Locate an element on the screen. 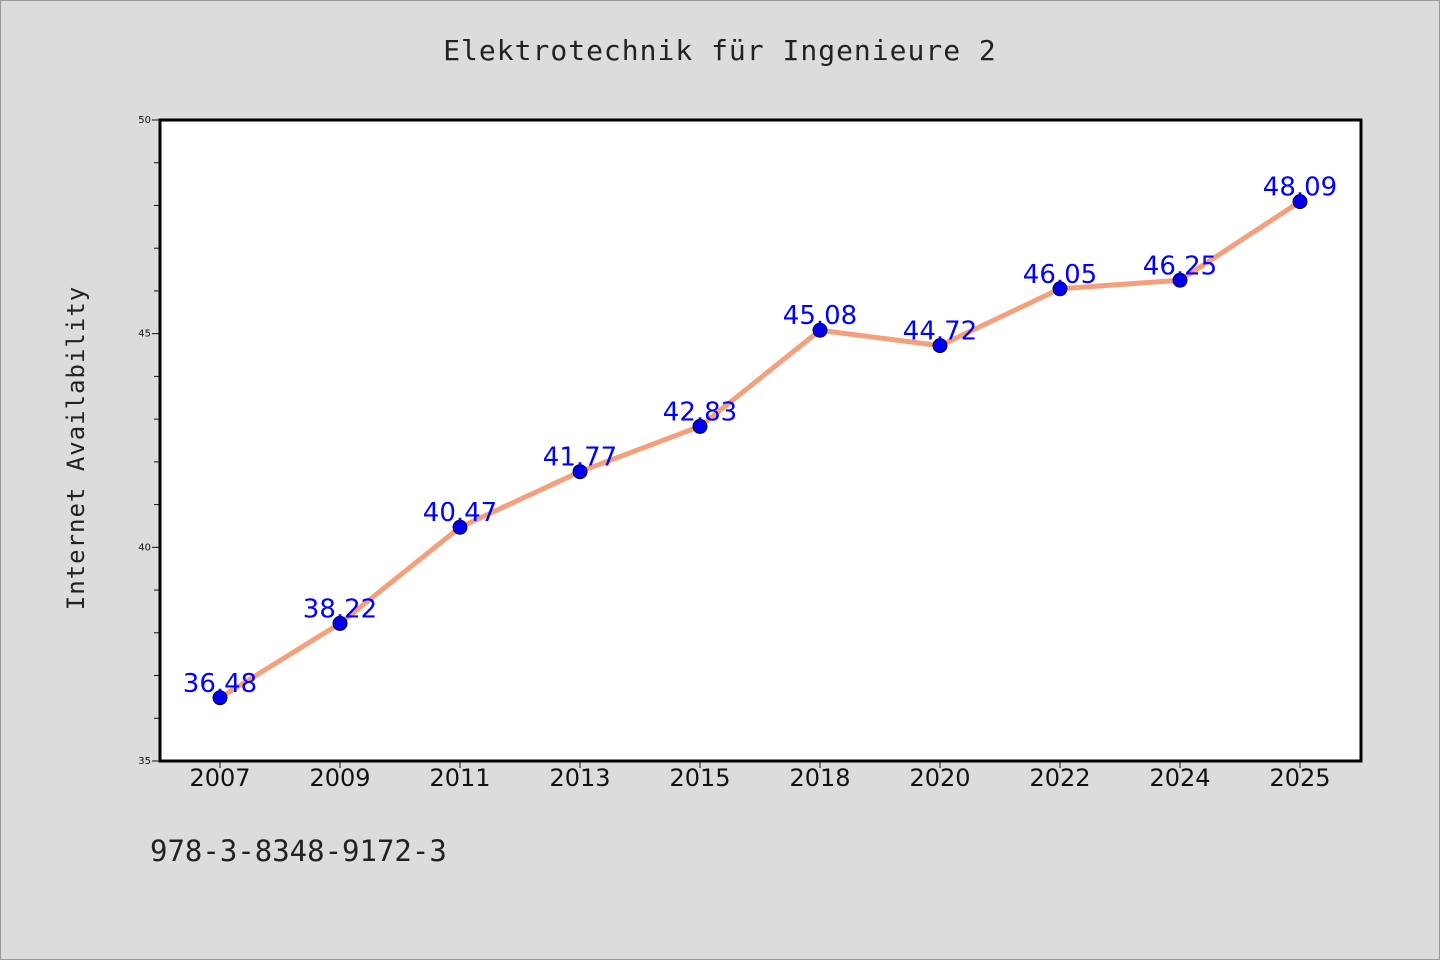 This screenshot has height=960, width=1440. data-label: 41.77 is located at coordinates (580, 458).